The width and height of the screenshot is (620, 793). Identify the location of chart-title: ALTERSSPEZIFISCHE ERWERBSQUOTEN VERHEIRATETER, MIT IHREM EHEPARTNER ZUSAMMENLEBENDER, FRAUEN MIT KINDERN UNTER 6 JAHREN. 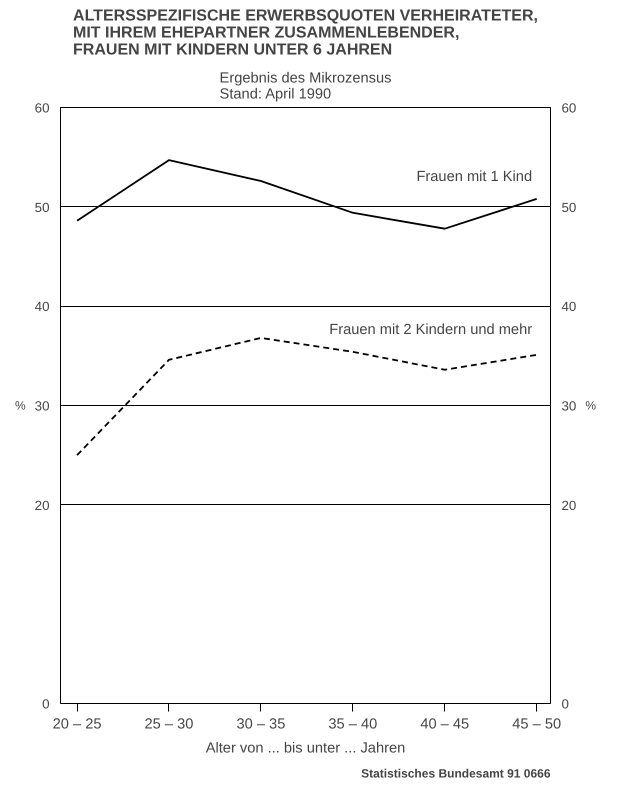
(305, 33).